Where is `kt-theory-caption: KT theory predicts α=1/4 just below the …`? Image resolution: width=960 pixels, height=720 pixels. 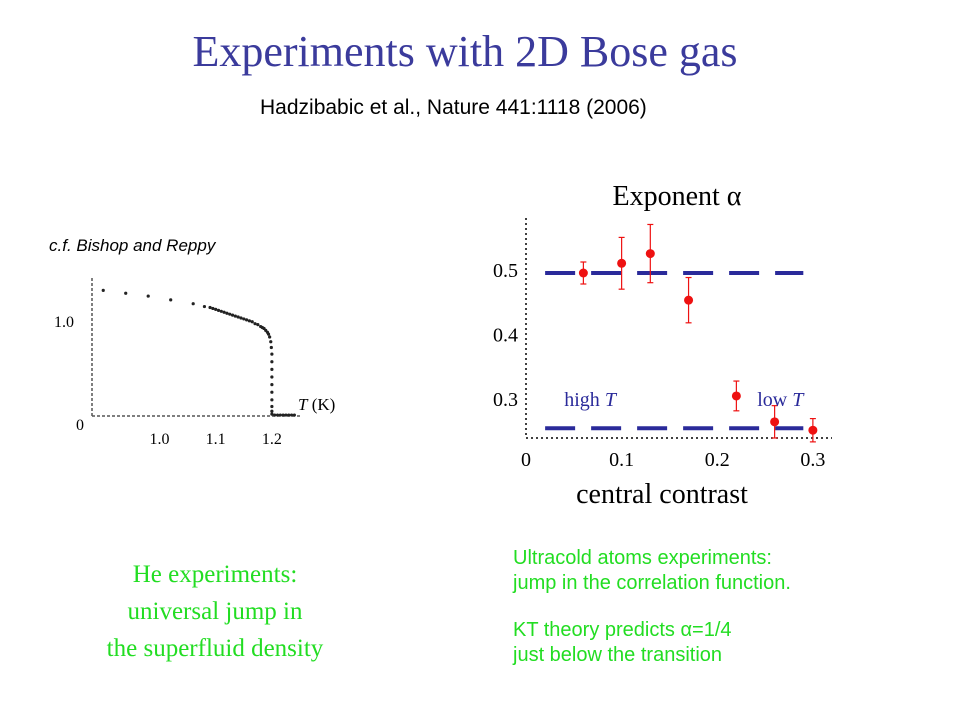
kt-theory-caption: KT theory predicts α=1/4 just below the … is located at coordinates (622, 643).